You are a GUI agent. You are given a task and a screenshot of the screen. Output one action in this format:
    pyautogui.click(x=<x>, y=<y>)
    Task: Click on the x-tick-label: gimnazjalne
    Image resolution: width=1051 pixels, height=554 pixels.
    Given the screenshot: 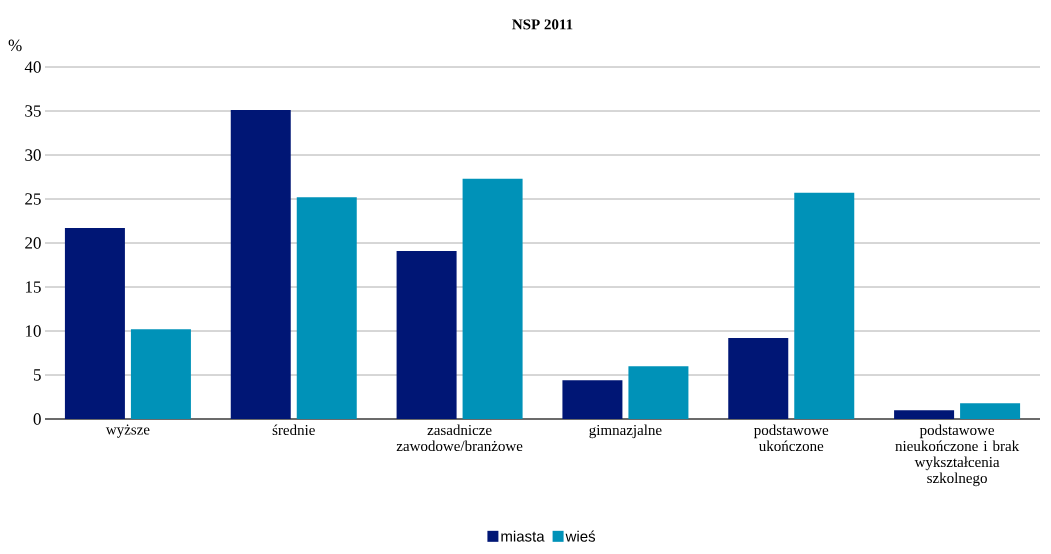 What is the action you would take?
    pyautogui.click(x=625, y=431)
    